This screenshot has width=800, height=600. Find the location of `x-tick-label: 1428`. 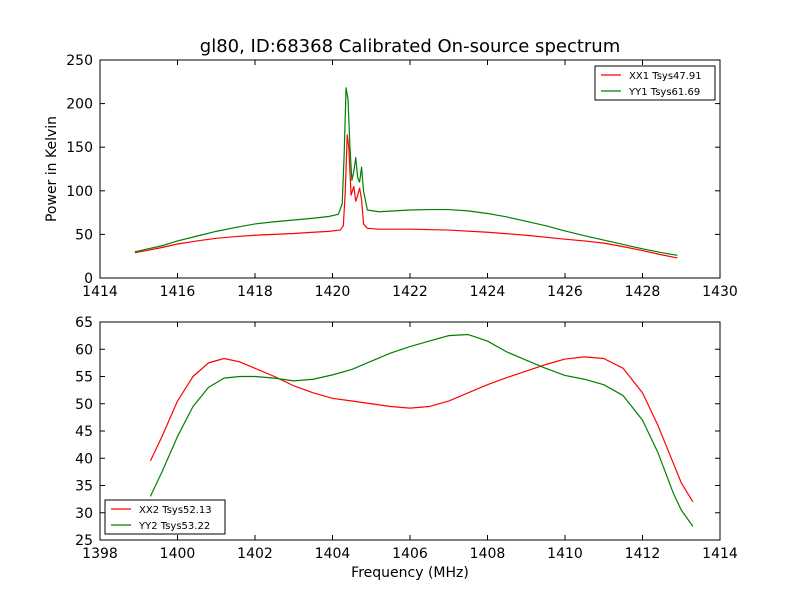

x-tick-label: 1428 is located at coordinates (643, 292).